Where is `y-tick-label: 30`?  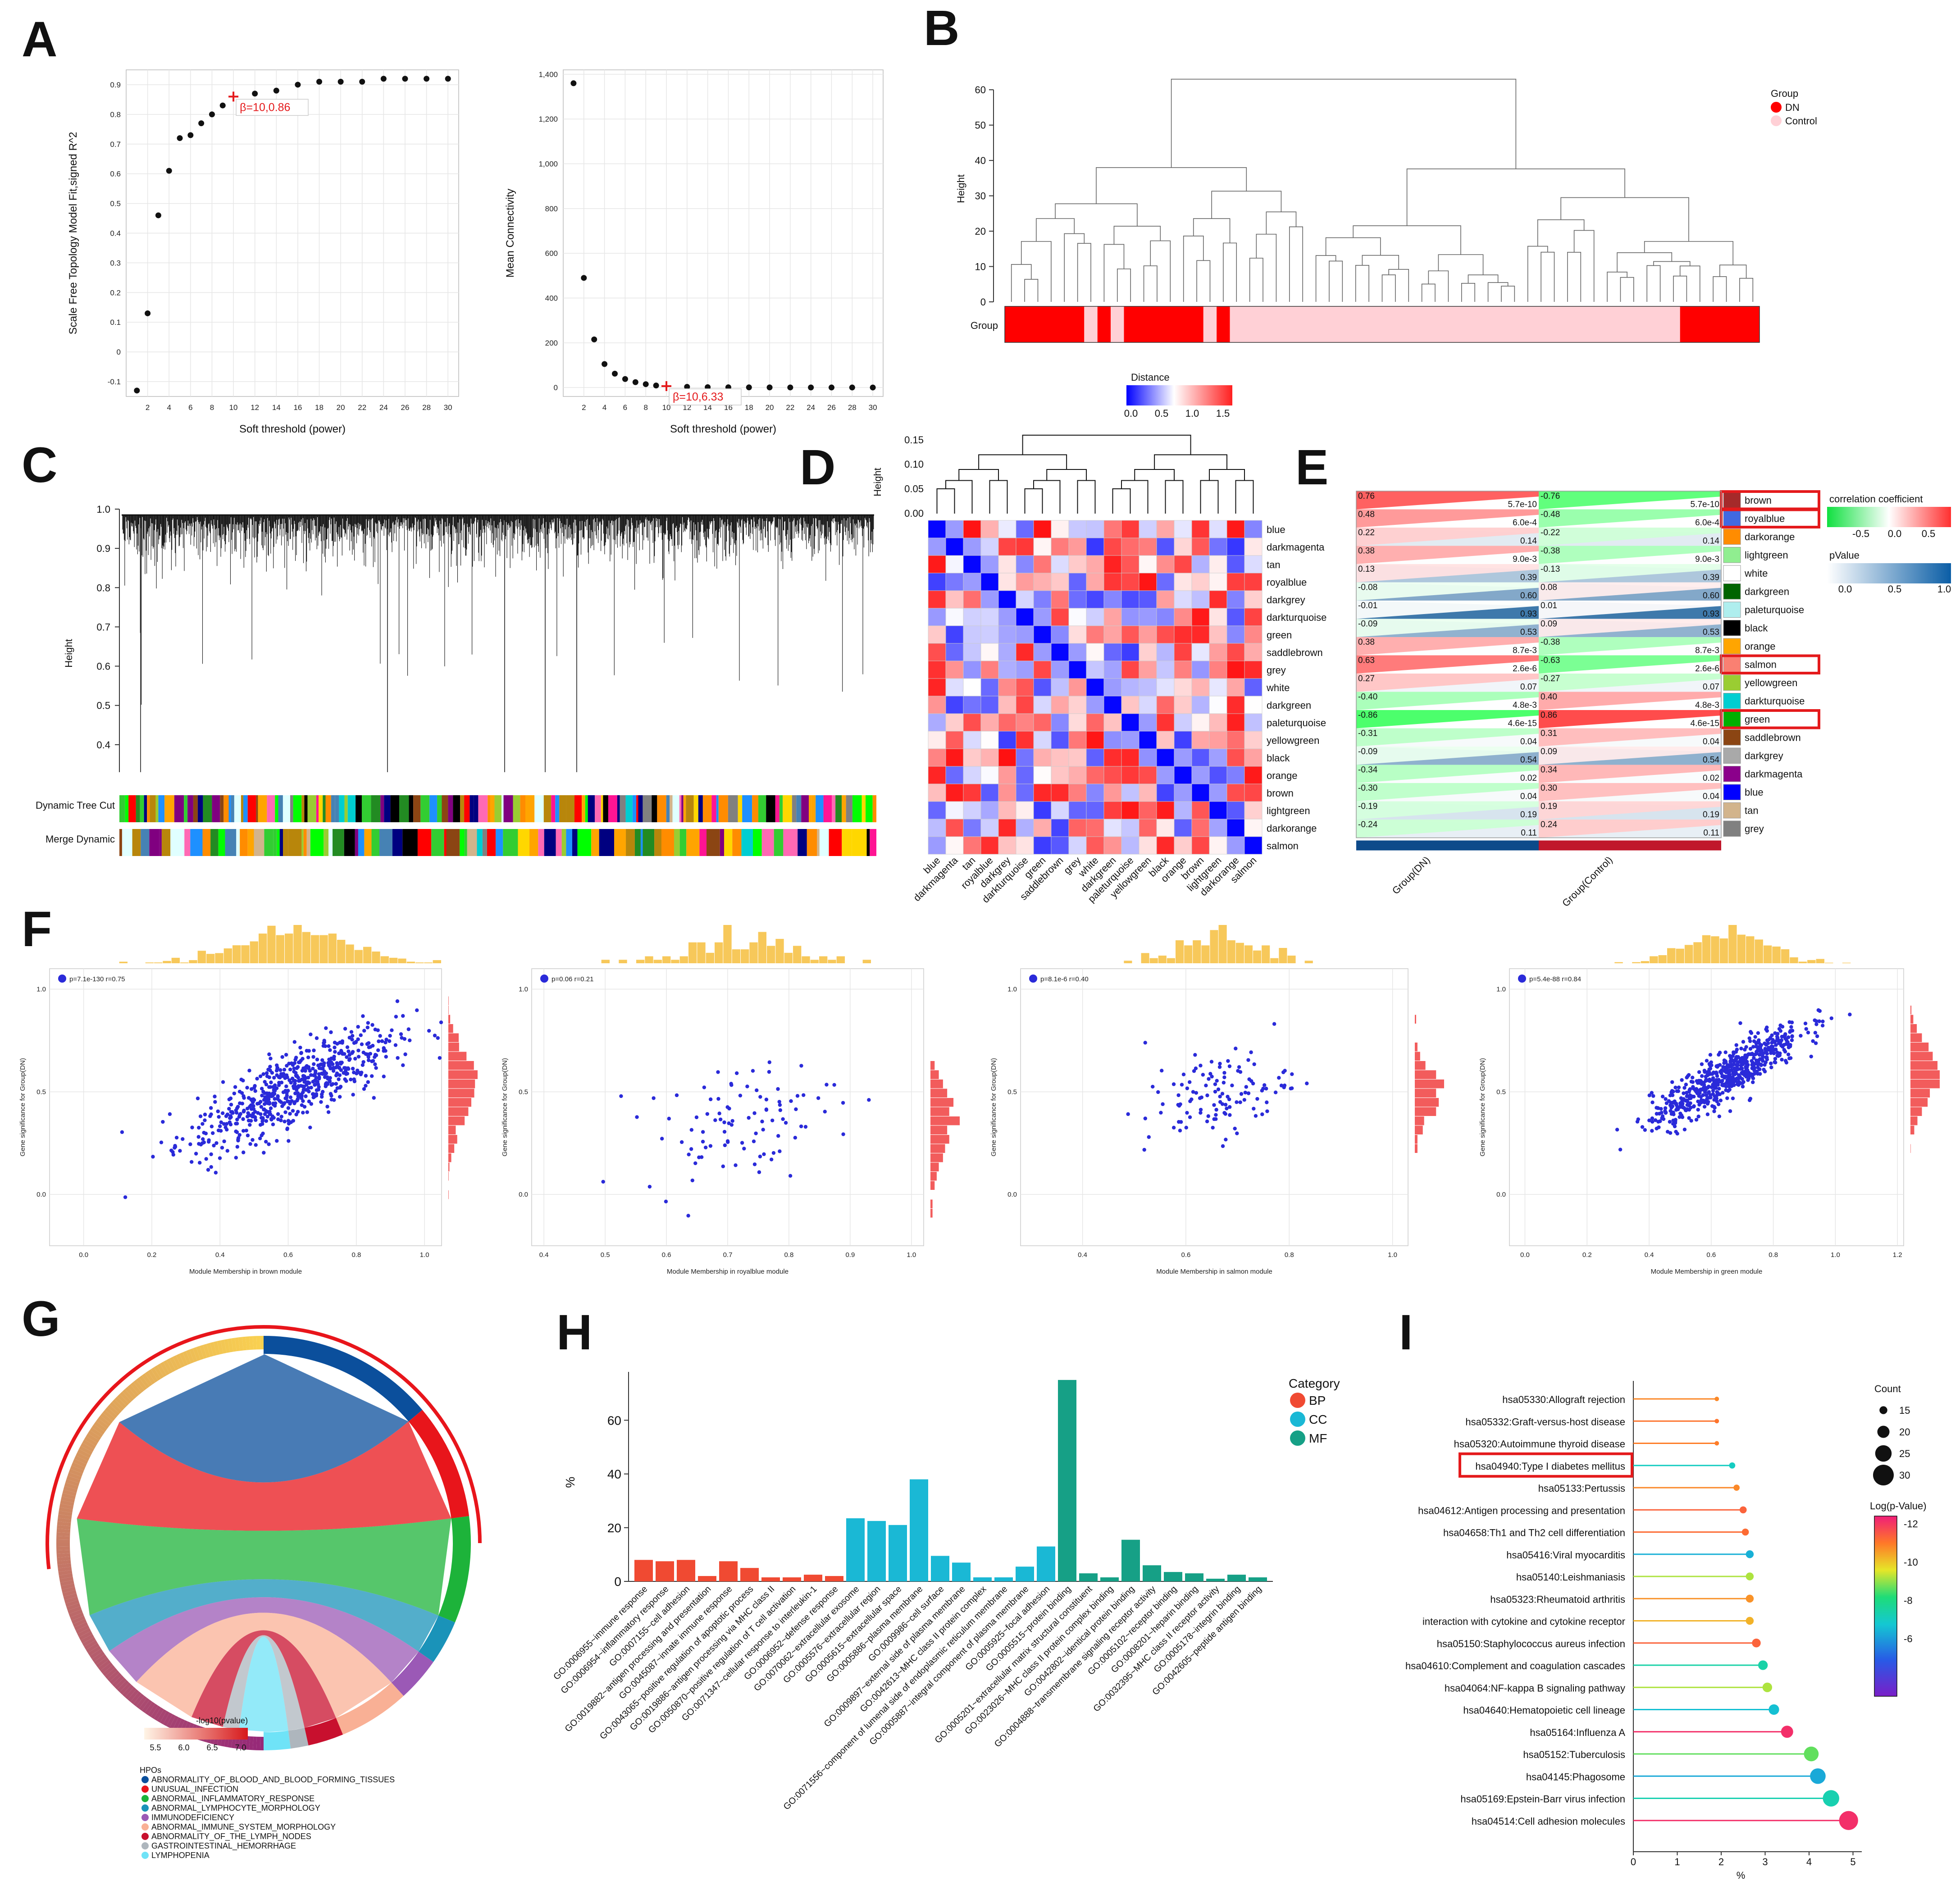
y-tick-label: 30 is located at coordinates (980, 197).